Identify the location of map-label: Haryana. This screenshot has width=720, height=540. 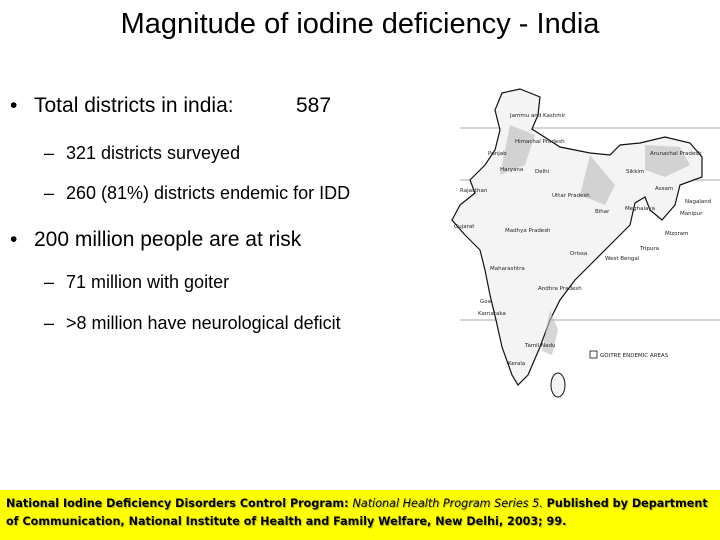
(511, 170).